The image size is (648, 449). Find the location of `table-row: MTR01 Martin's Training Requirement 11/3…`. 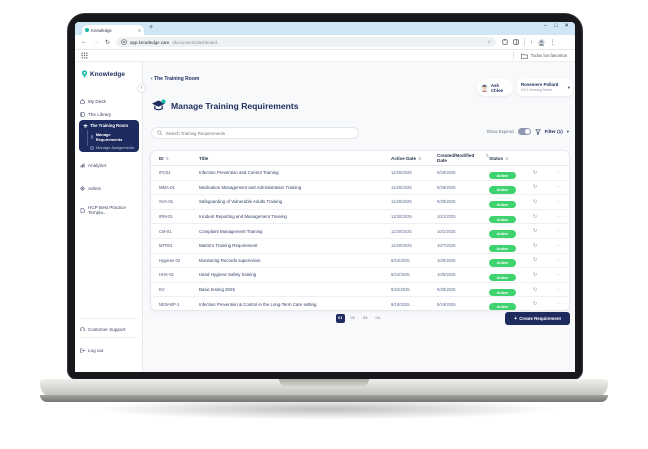

table-row: MTR01 Martin's Training Requirement 11/3… is located at coordinates (360, 246).